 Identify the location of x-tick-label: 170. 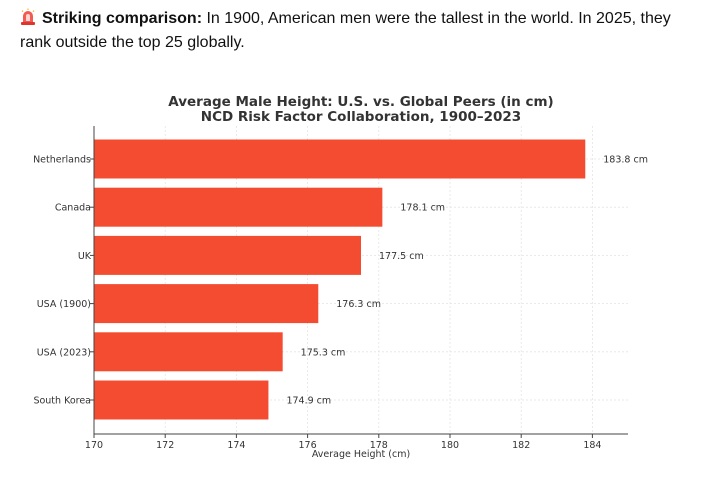
(94, 445).